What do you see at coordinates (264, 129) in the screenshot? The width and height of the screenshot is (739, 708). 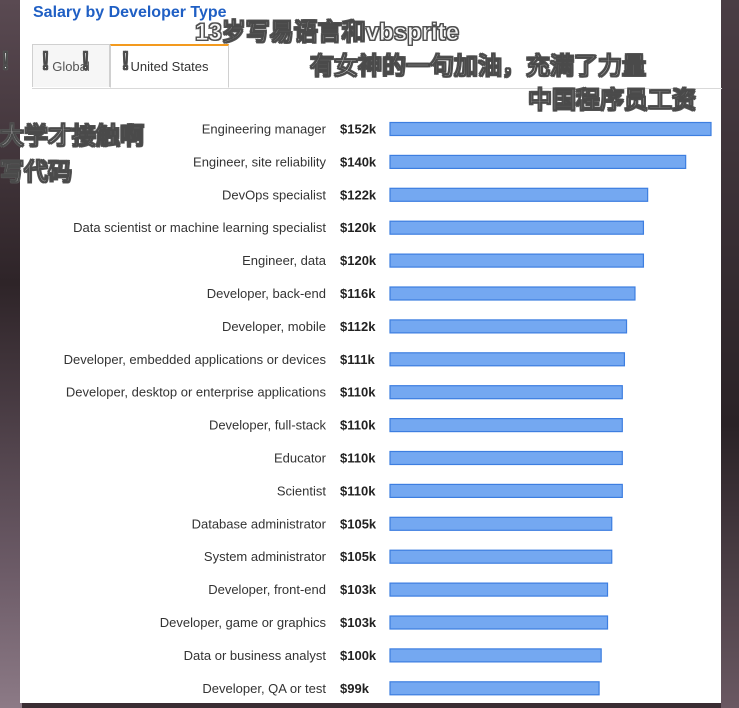 I see `category-label: Engineering manager` at bounding box center [264, 129].